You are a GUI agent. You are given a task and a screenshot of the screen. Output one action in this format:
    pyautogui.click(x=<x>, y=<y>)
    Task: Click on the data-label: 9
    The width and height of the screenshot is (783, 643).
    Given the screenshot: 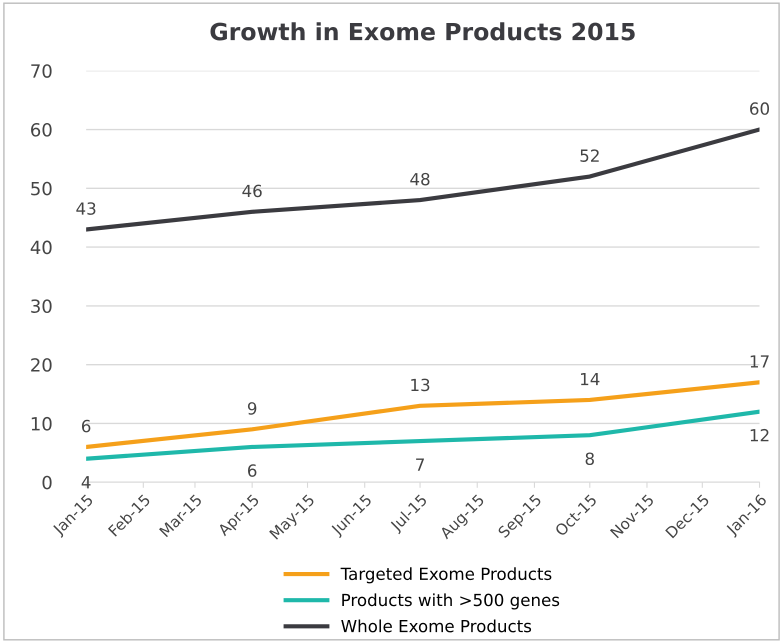 What is the action you would take?
    pyautogui.click(x=252, y=408)
    